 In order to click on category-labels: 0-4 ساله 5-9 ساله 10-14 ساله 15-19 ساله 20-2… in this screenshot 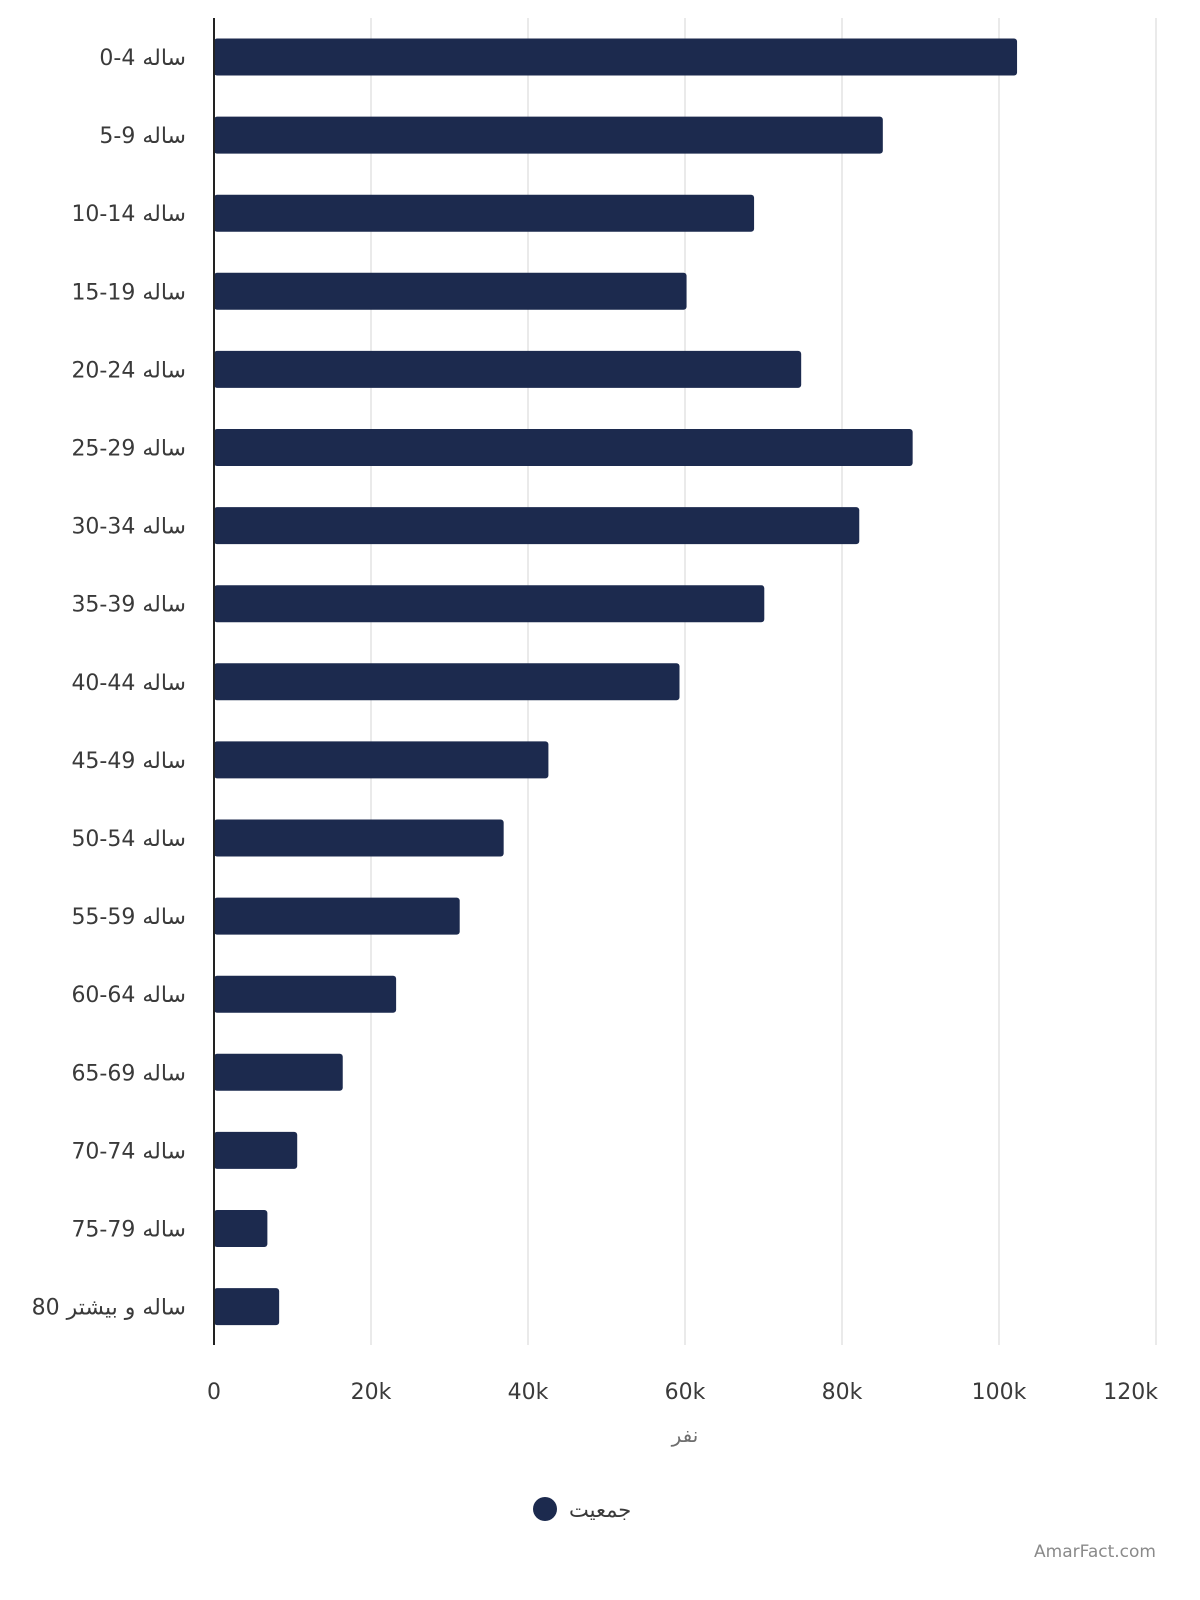, I will do `click(109, 683)`.